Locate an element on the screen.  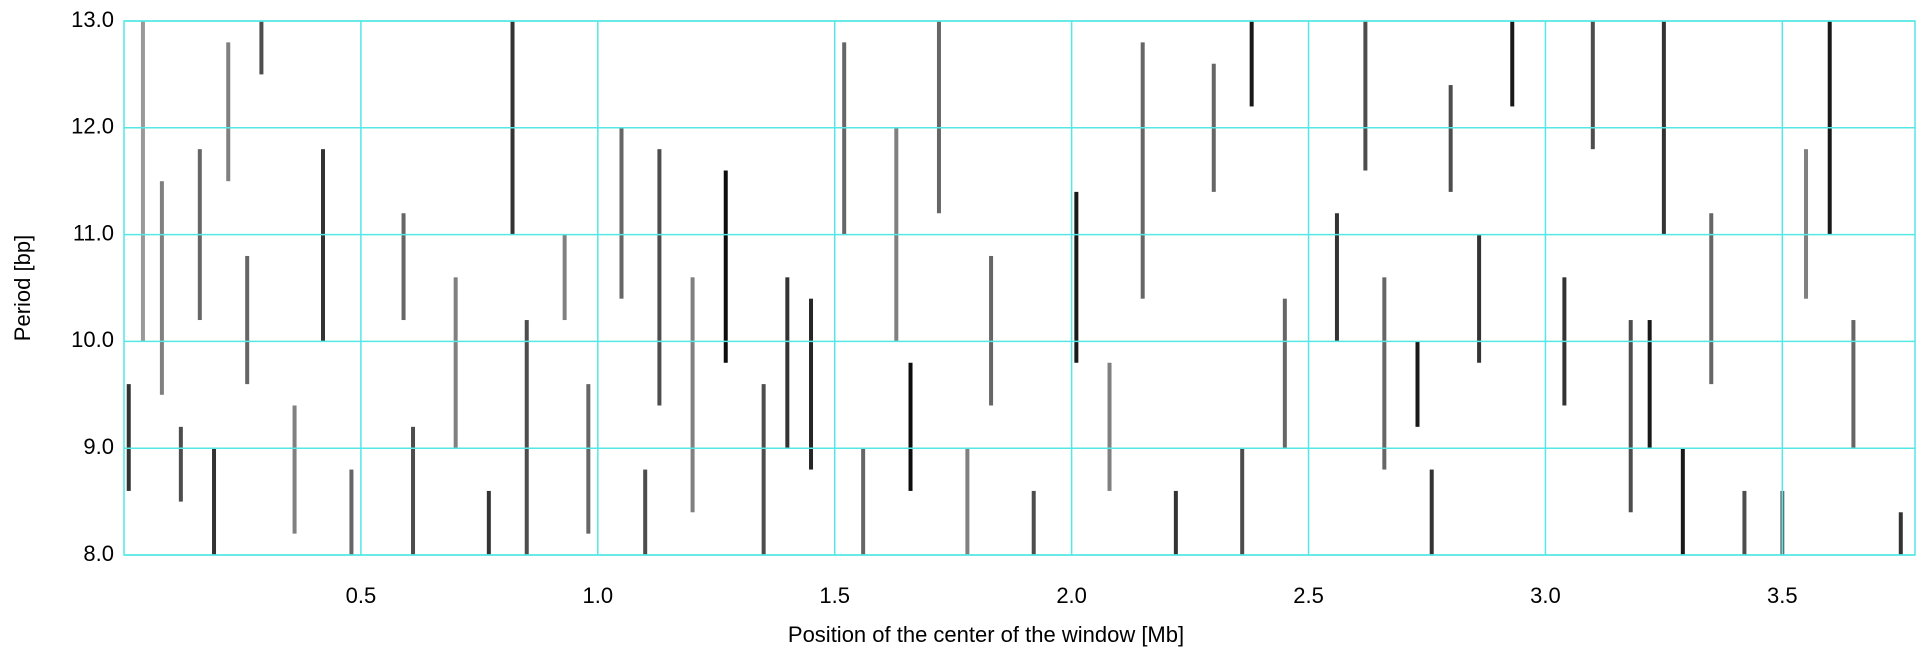
y-tick-label: 13.0 is located at coordinates (92, 19).